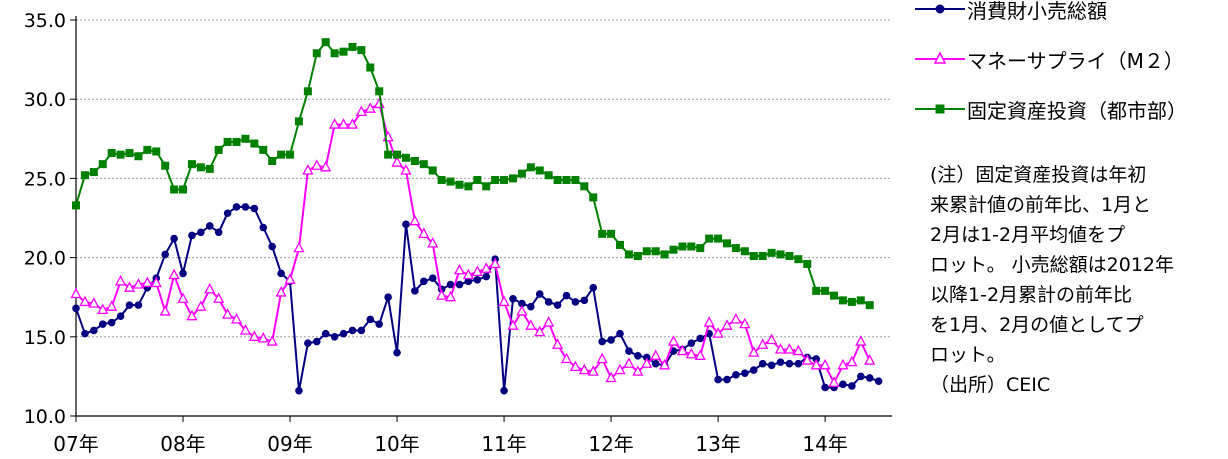 This screenshot has height=459, width=1228. Describe the element at coordinates (610, 444) in the screenshot. I see `x-tick-label: 12年` at that location.